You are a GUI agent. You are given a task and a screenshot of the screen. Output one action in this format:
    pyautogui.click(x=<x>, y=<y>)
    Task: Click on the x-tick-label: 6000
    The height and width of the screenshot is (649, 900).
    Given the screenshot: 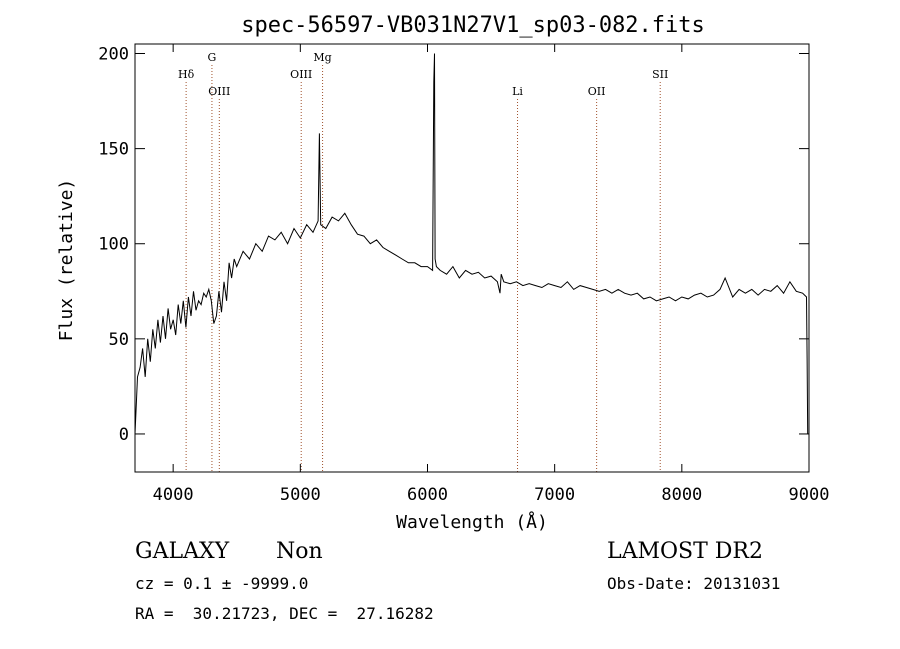 What is the action you would take?
    pyautogui.click(x=427, y=495)
    